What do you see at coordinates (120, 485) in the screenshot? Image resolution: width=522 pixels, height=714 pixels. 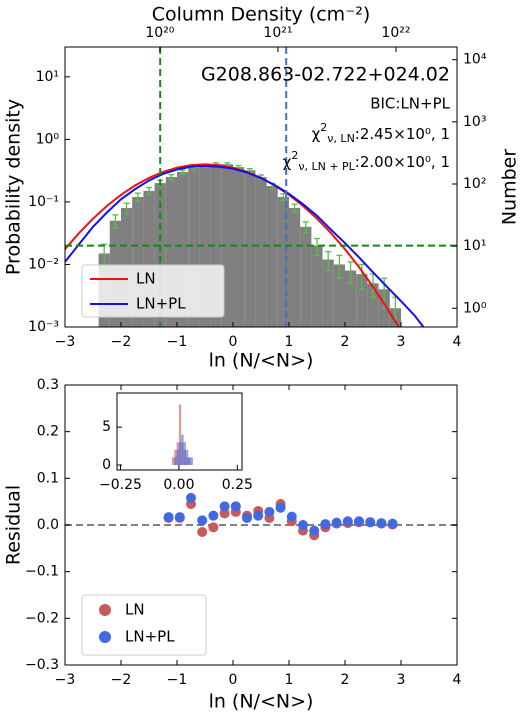 I see `x-tick-label: −0.25` at bounding box center [120, 485].